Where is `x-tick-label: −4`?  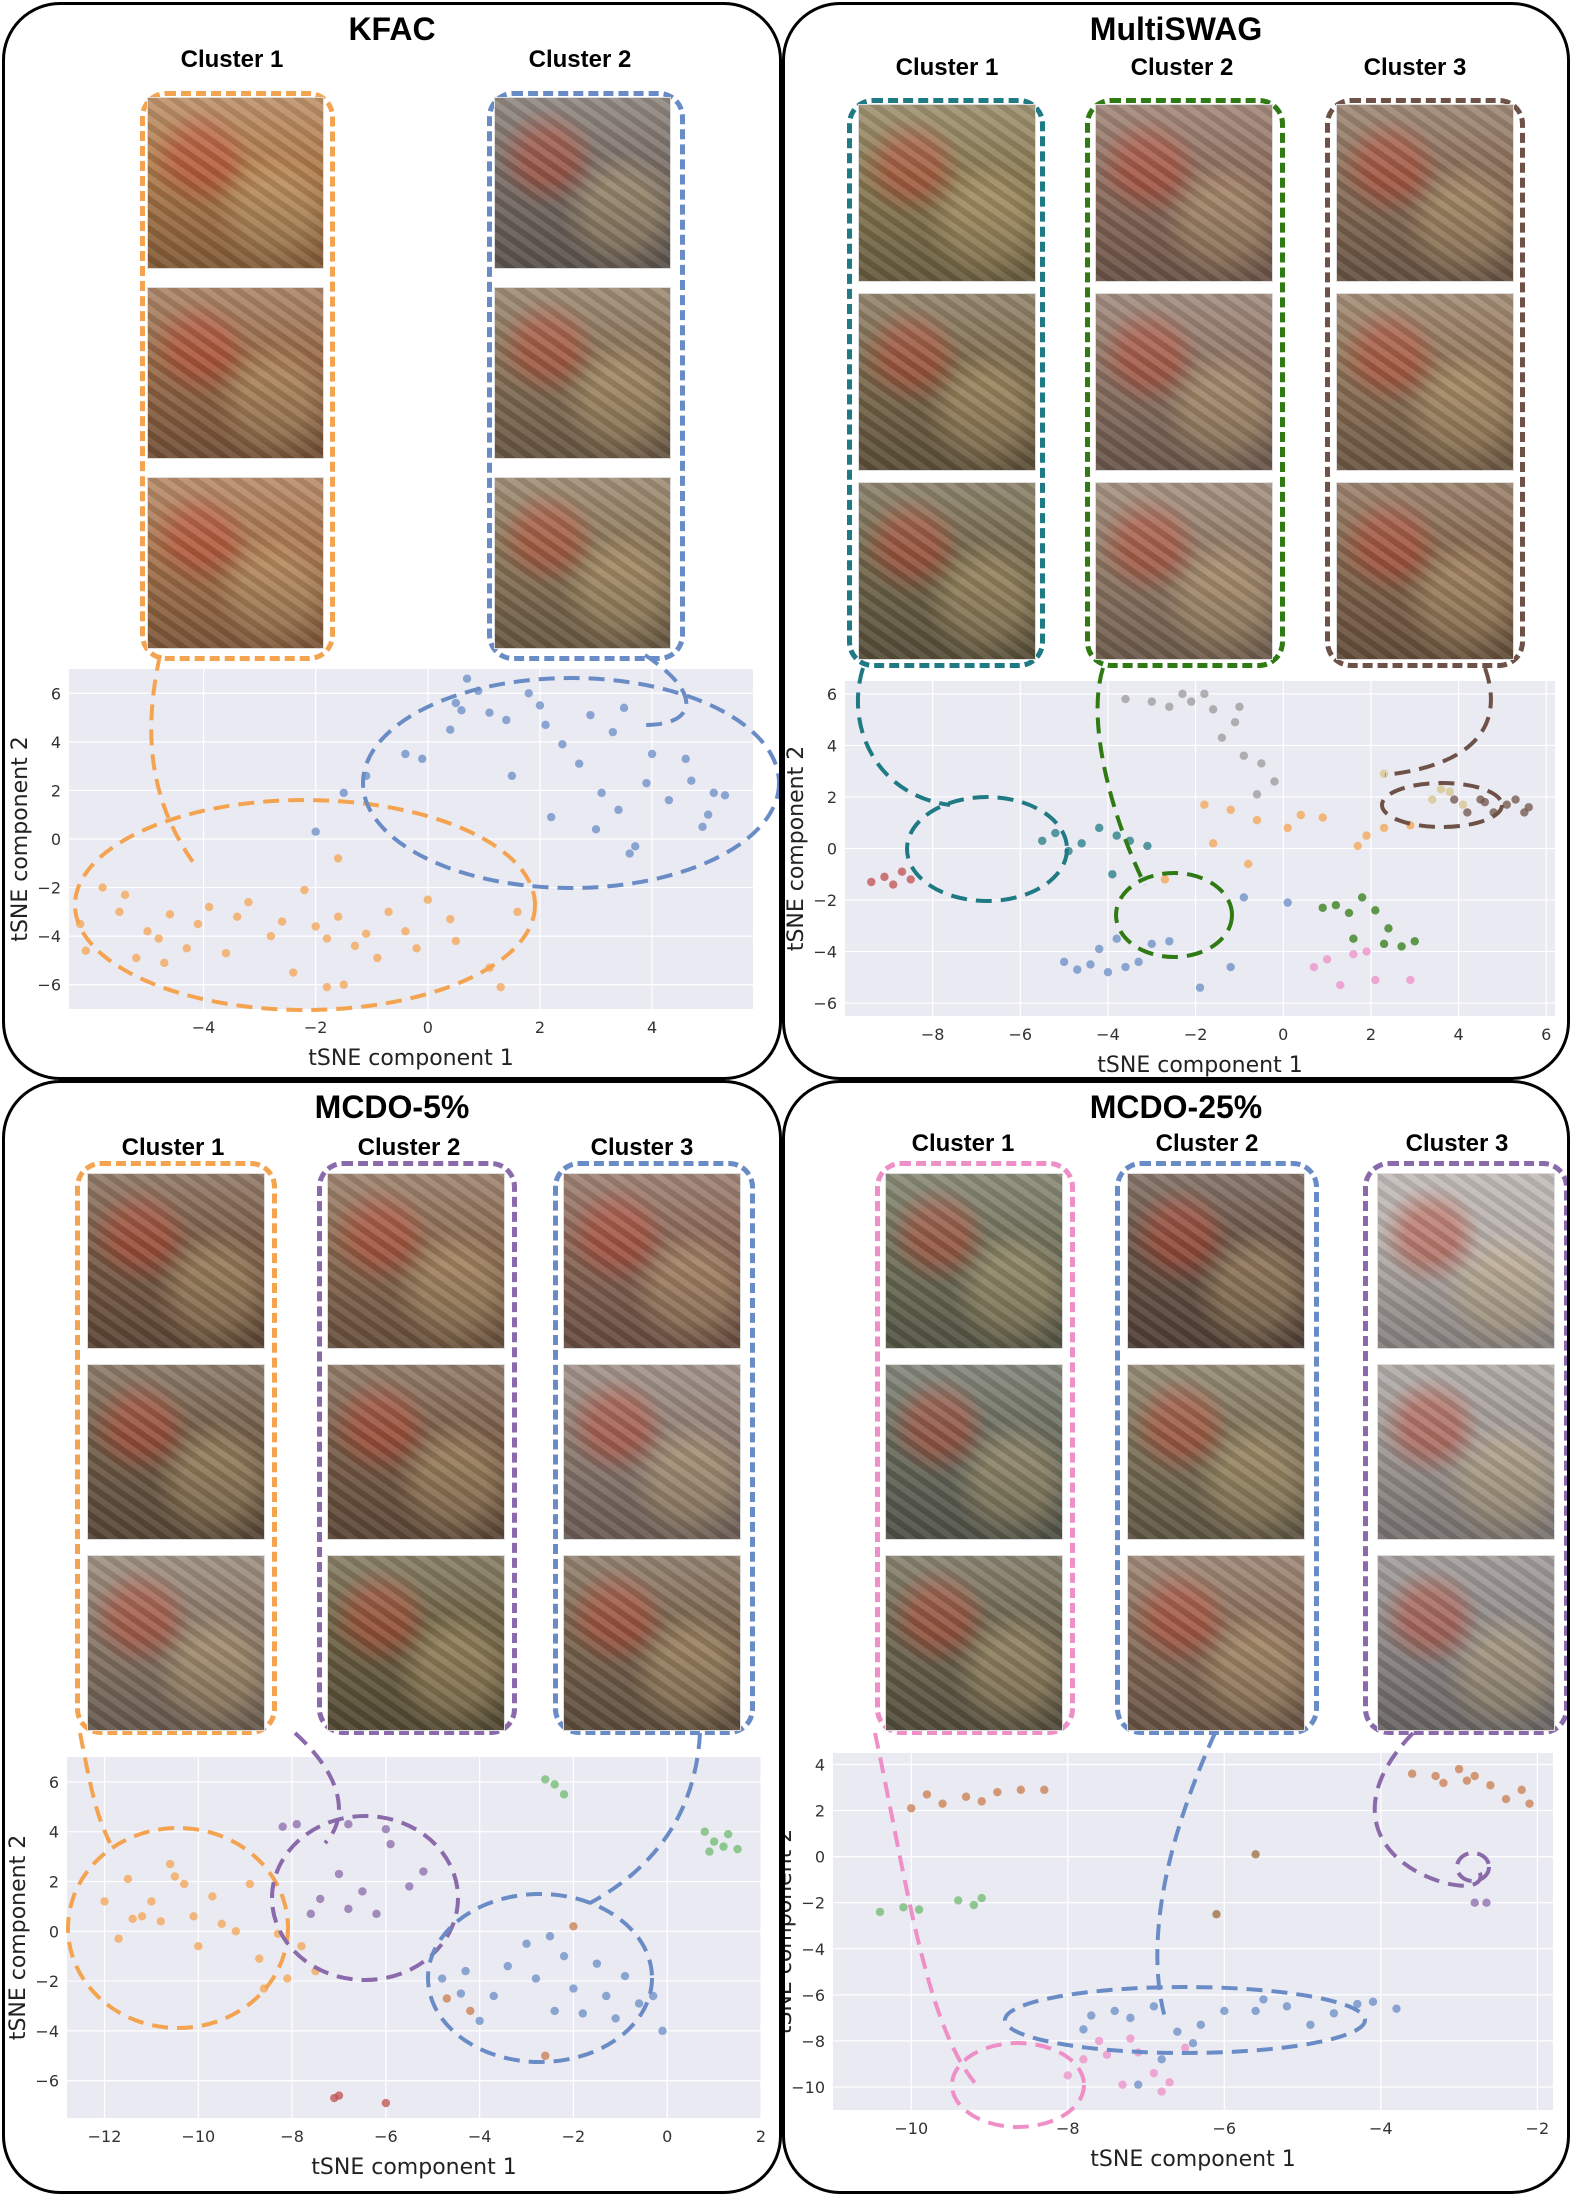 x-tick-label: −4 is located at coordinates (1108, 1034).